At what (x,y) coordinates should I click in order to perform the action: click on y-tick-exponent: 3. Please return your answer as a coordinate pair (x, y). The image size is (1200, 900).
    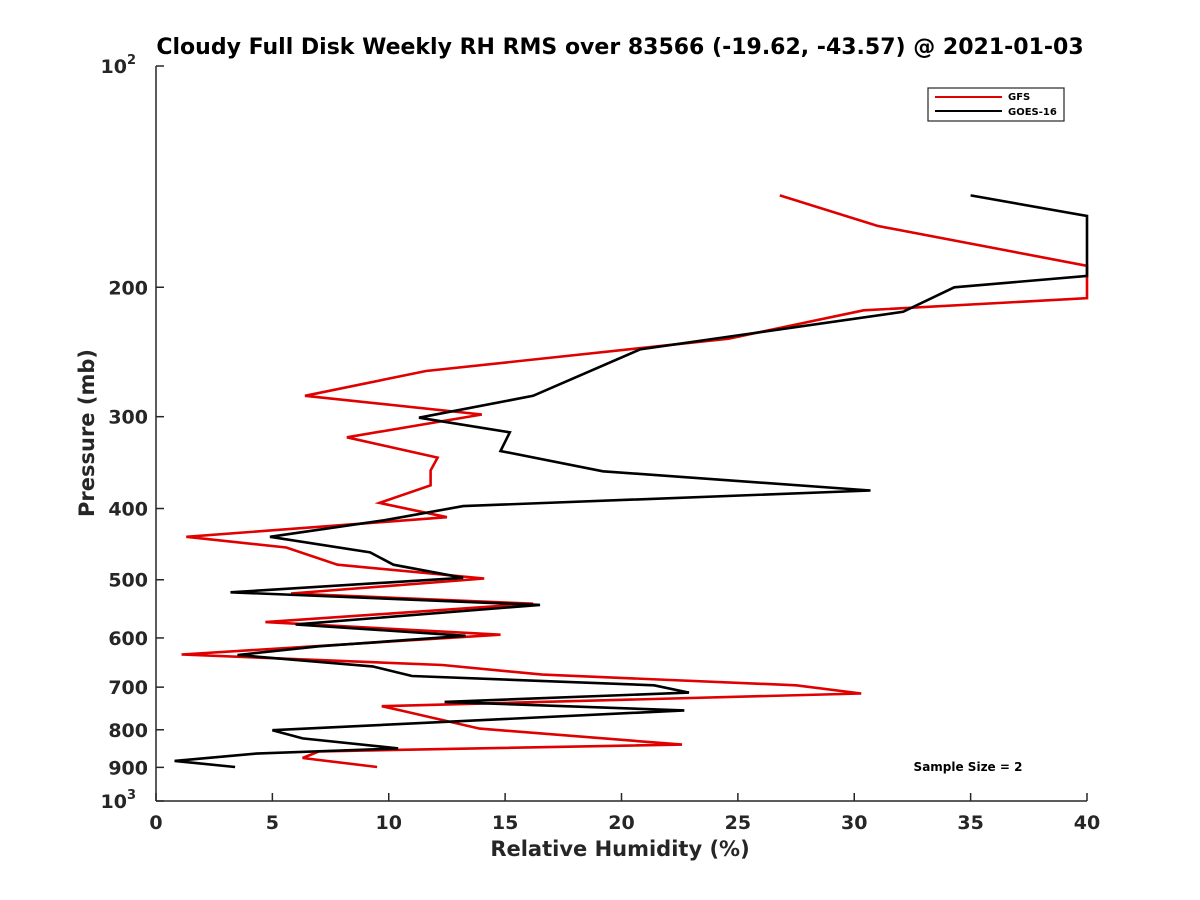
    Looking at the image, I should click on (131, 795).